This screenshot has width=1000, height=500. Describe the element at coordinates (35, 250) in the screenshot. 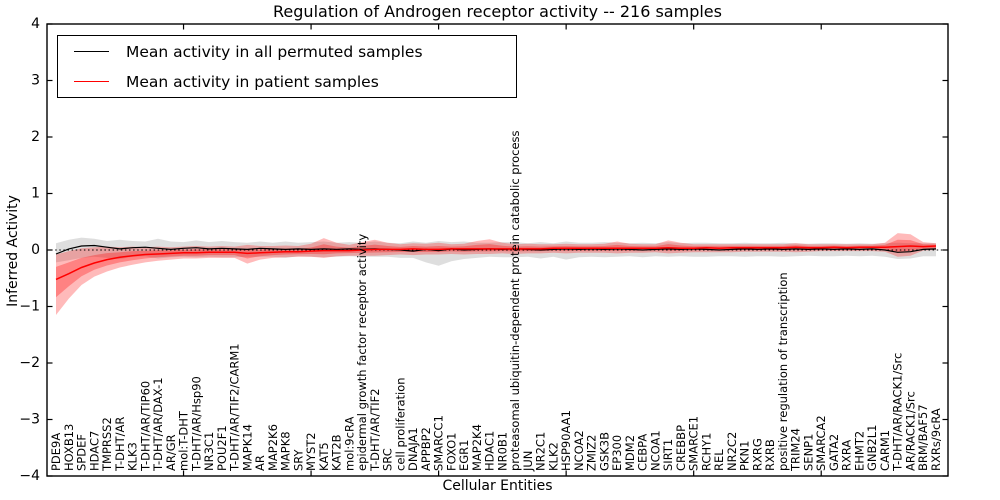

I see `y-tick-label: 0` at that location.